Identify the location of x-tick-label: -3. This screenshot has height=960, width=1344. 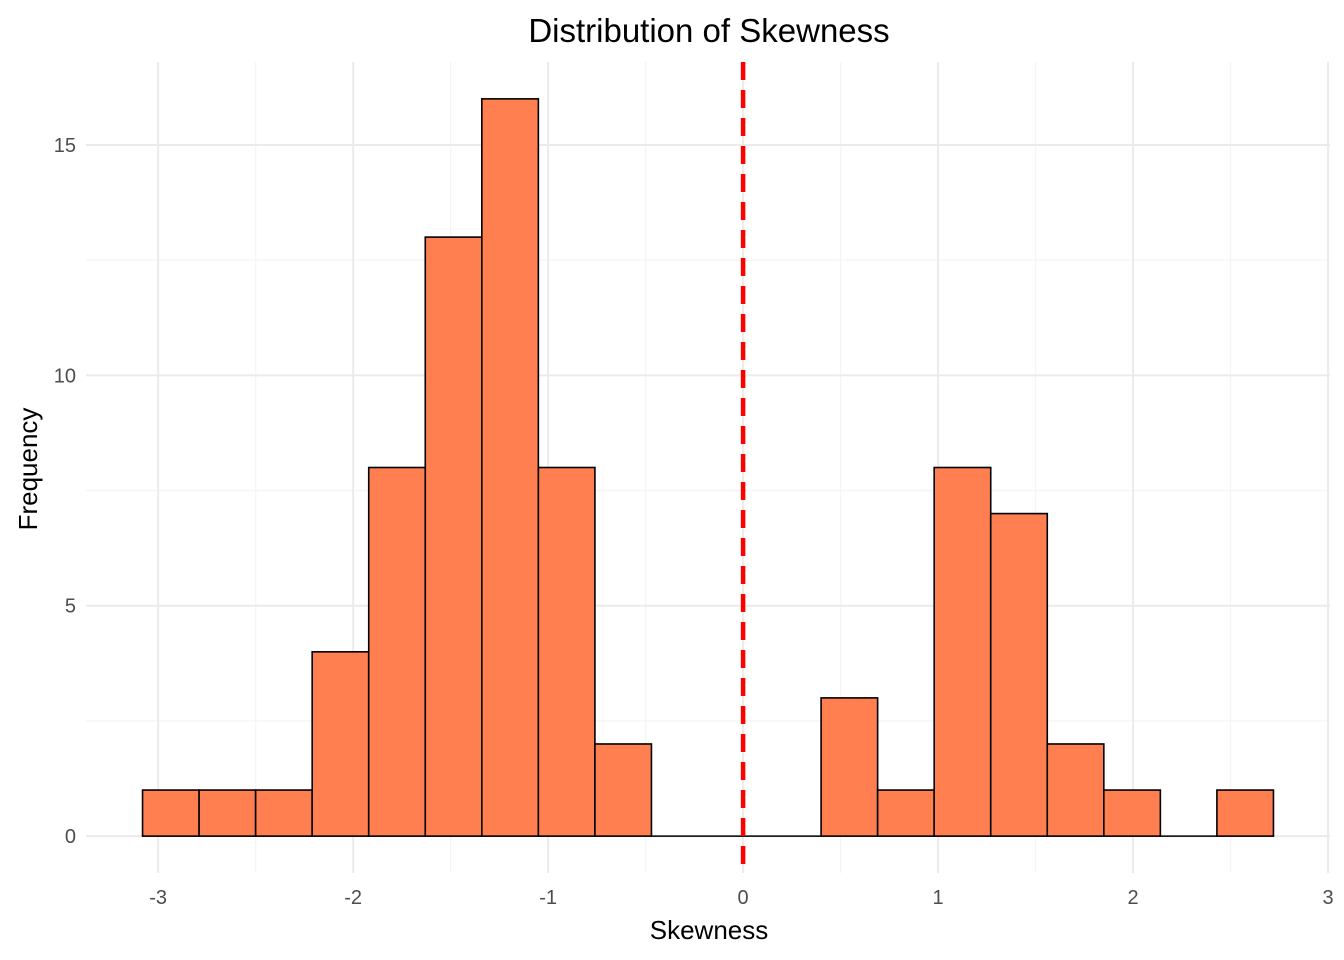
(158, 898).